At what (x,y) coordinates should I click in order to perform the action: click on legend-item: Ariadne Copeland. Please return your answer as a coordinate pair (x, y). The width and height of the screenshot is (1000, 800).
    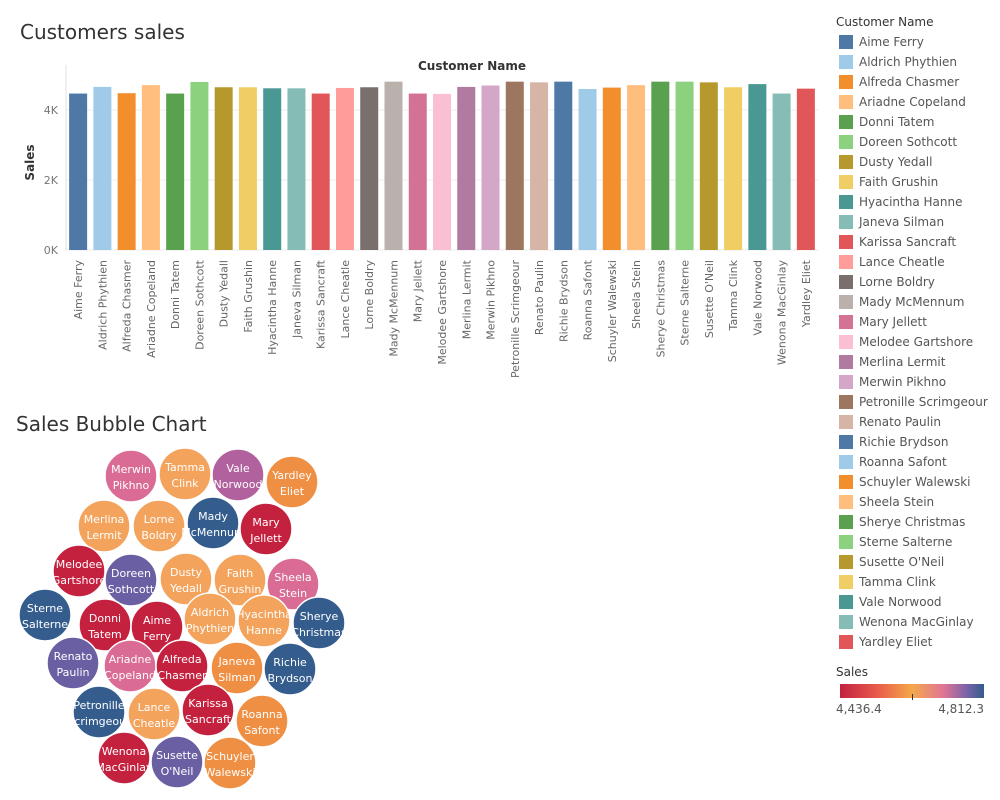
    Looking at the image, I should click on (918, 102).